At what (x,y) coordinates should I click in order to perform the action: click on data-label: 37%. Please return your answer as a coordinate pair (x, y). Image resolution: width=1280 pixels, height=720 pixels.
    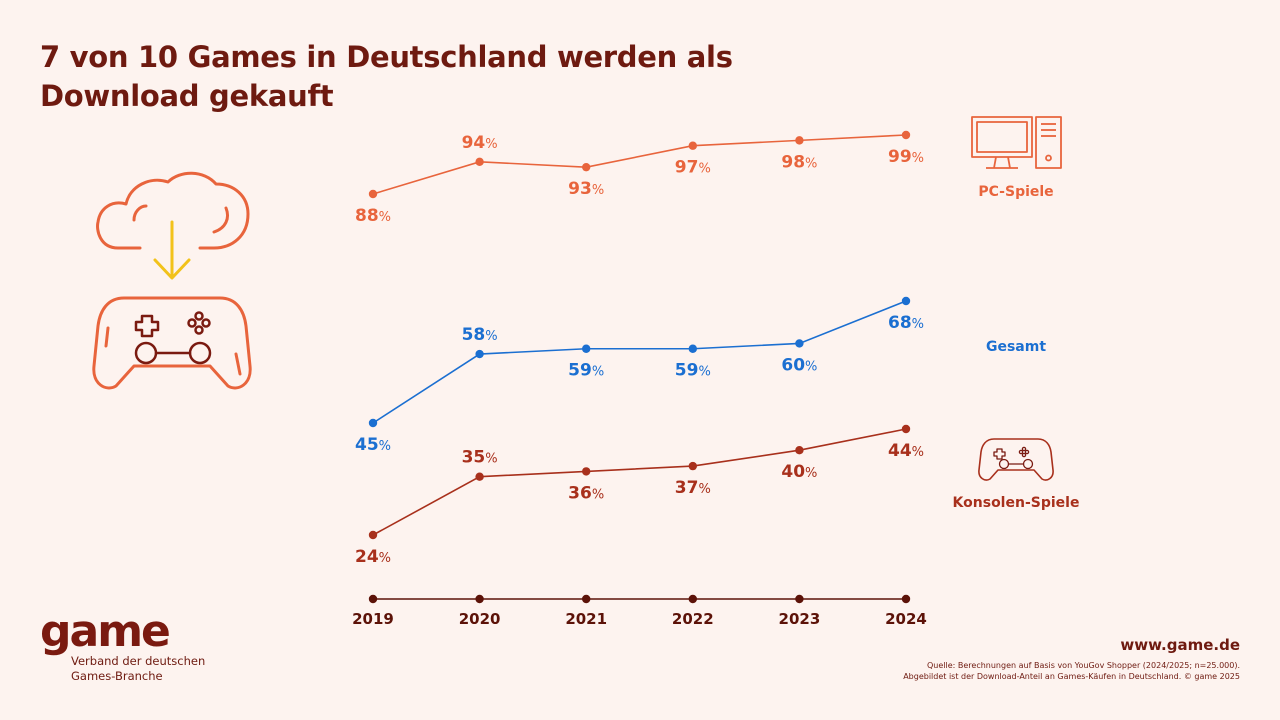
    Looking at the image, I should click on (693, 488).